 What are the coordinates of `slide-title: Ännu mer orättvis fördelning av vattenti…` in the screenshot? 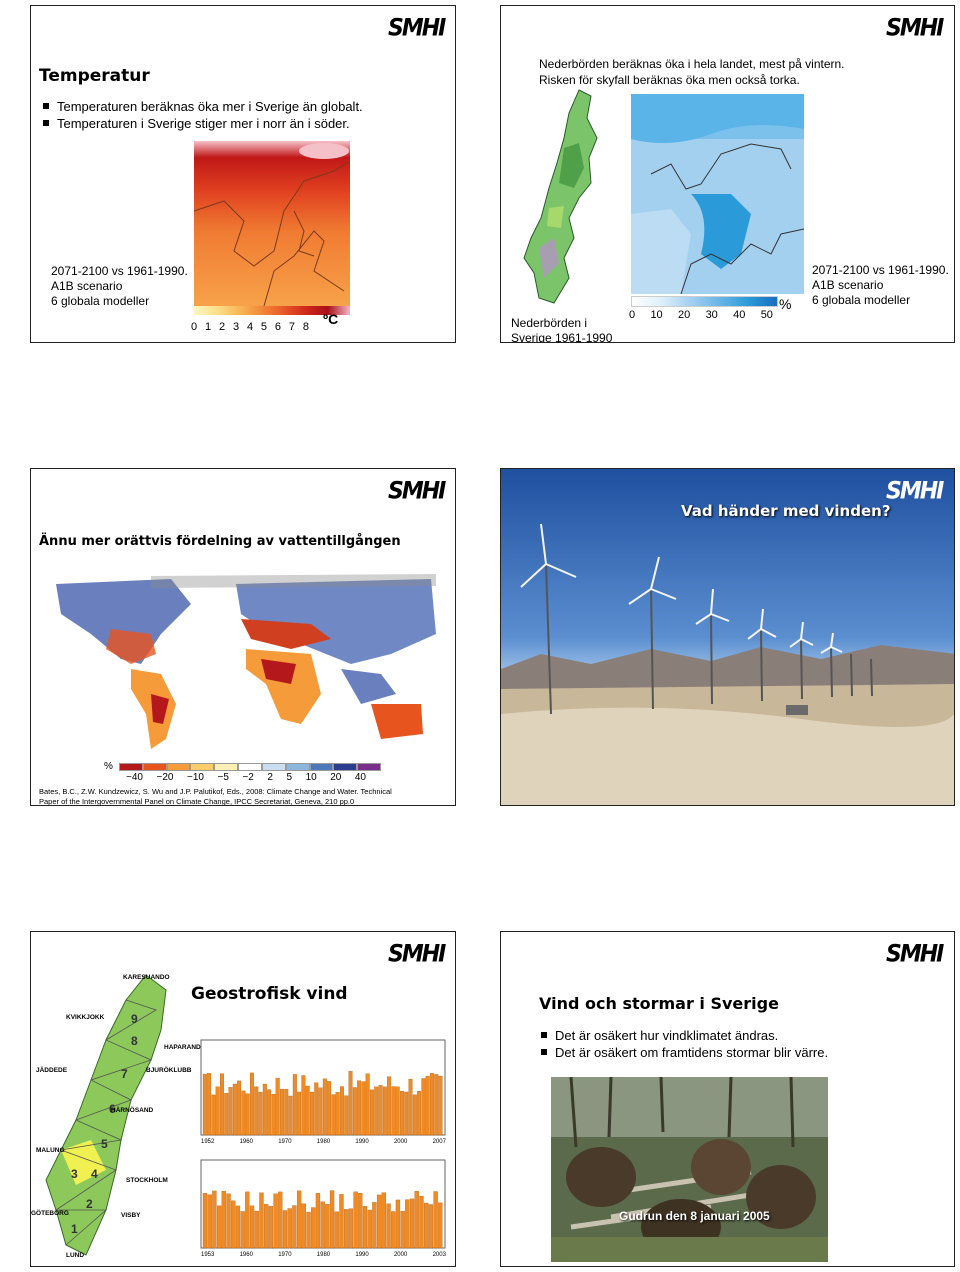 It's located at (220, 541).